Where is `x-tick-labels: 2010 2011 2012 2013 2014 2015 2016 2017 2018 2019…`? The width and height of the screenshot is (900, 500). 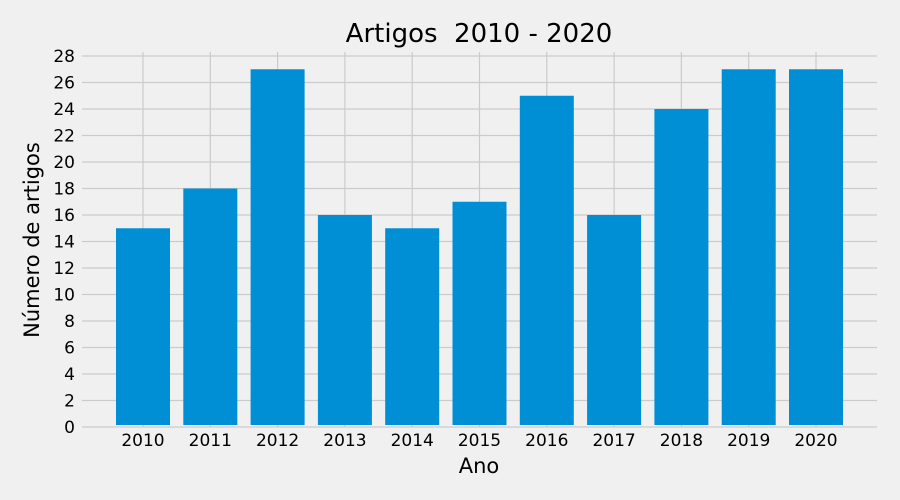
x-tick-labels: 2010 2011 2012 2013 2014 2015 2016 2017 2018 2019… is located at coordinates (479, 441).